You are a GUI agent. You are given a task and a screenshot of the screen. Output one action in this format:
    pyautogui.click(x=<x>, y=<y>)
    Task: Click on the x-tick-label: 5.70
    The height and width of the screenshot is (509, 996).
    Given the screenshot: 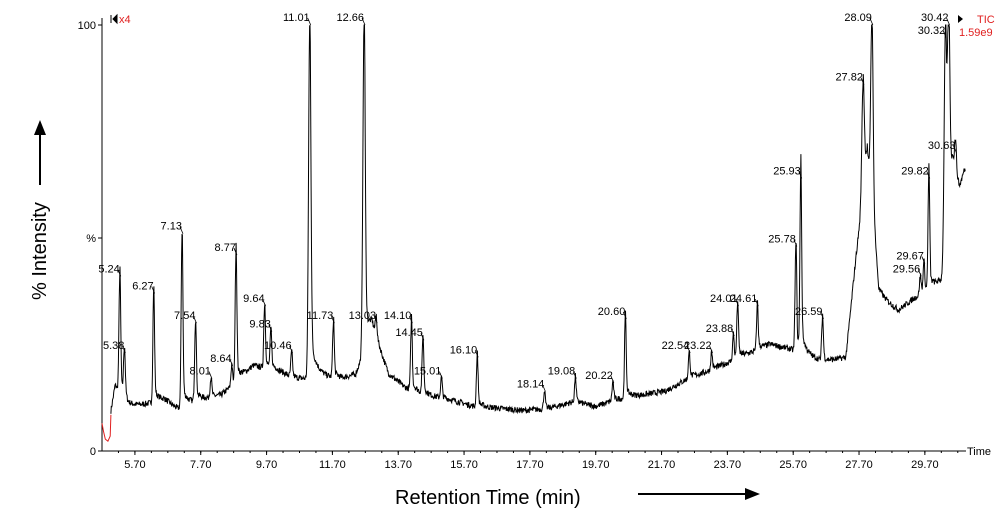 What is the action you would take?
    pyautogui.click(x=134, y=465)
    